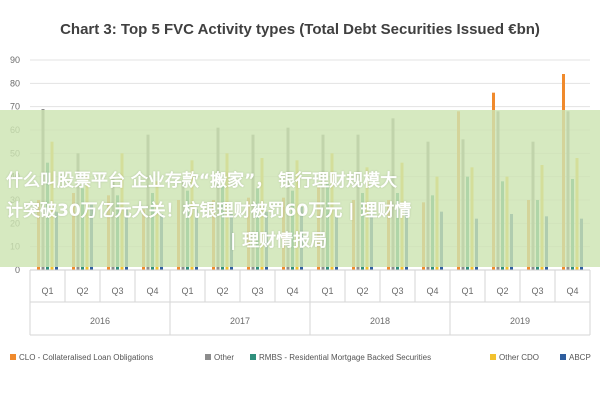 This screenshot has width=600, height=400. I want to click on y-tick-label: 80, so click(15, 83).